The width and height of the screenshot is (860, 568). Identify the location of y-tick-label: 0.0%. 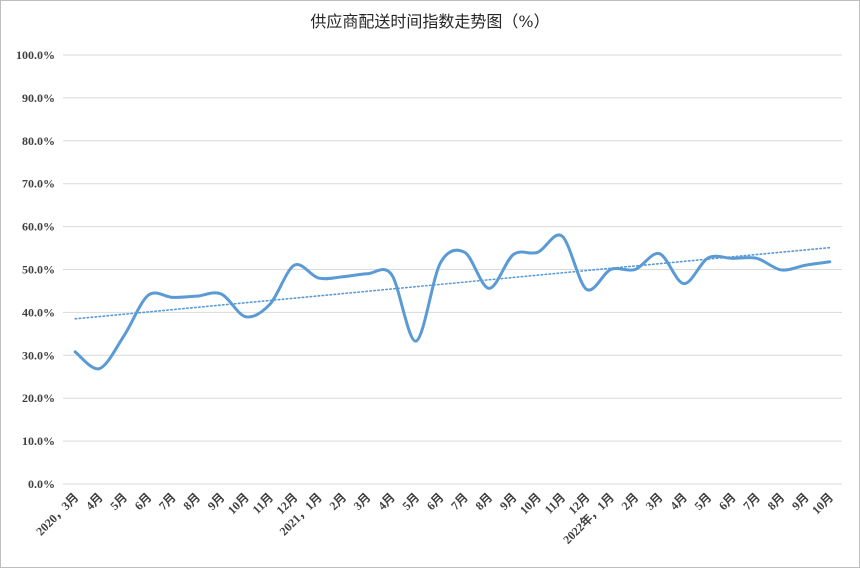
(41, 484).